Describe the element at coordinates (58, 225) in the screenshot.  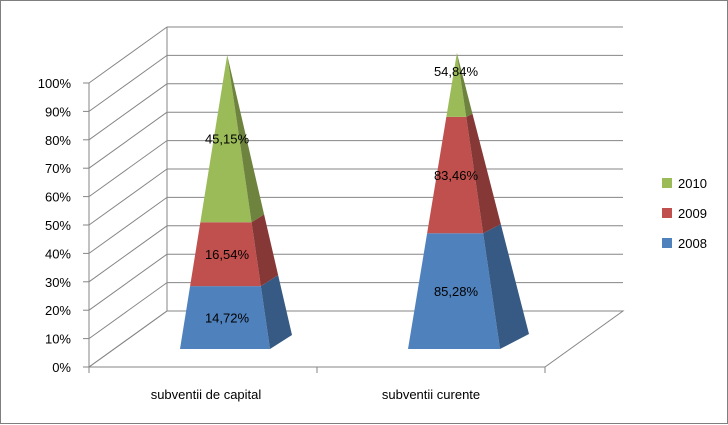
I see `y-tick-label: 50%` at that location.